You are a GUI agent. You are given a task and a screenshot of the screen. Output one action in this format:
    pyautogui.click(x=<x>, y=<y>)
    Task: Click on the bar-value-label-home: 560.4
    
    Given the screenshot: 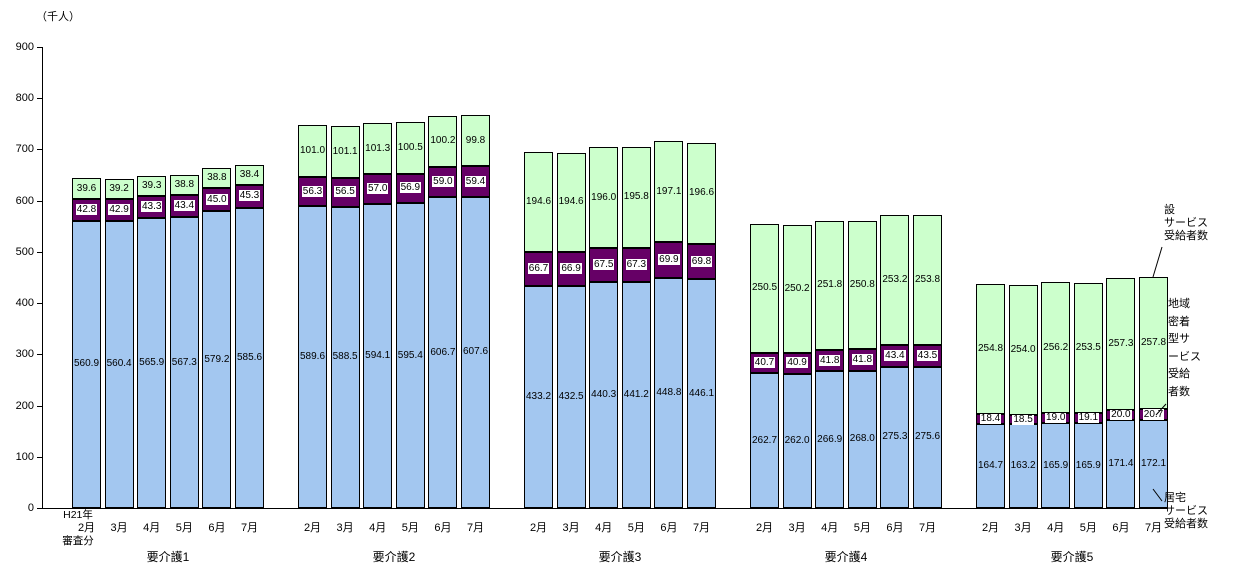 What is the action you would take?
    pyautogui.click(x=119, y=364)
    